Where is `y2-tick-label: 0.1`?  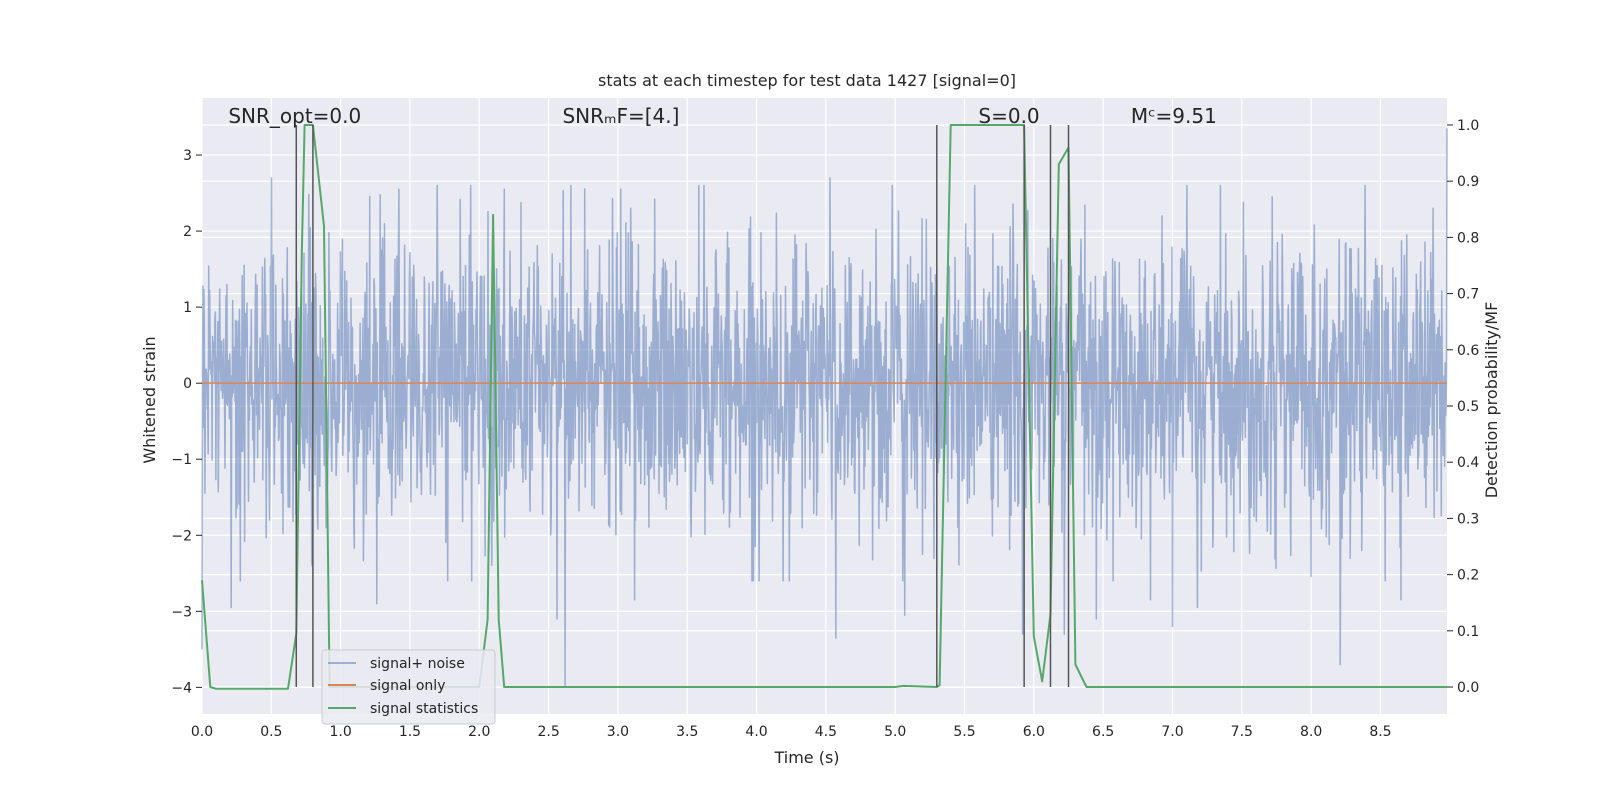 y2-tick-label: 0.1 is located at coordinates (1468, 632).